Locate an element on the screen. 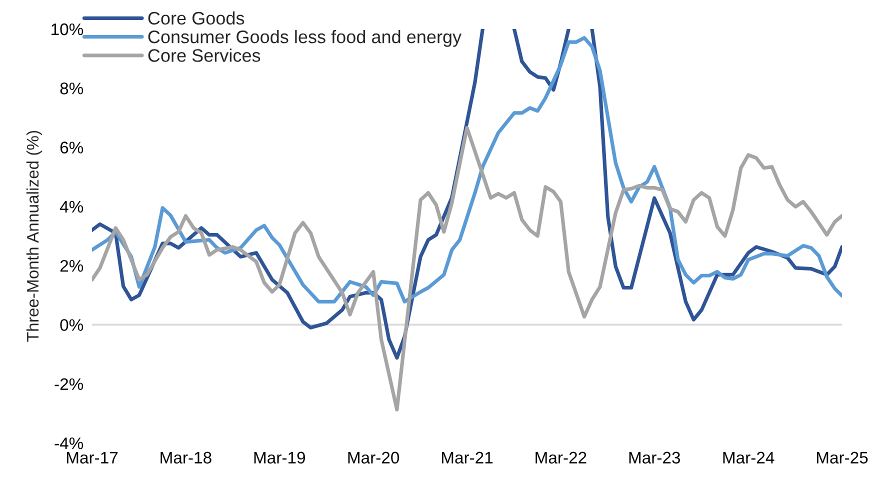 The image size is (888, 480). x-tick-label: Mar-24 is located at coordinates (748, 458).